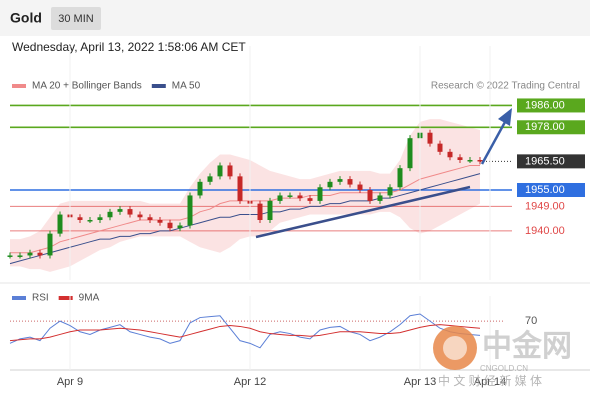 This screenshot has width=590, height=400. I want to click on legend-label: MA 50, so click(186, 86).